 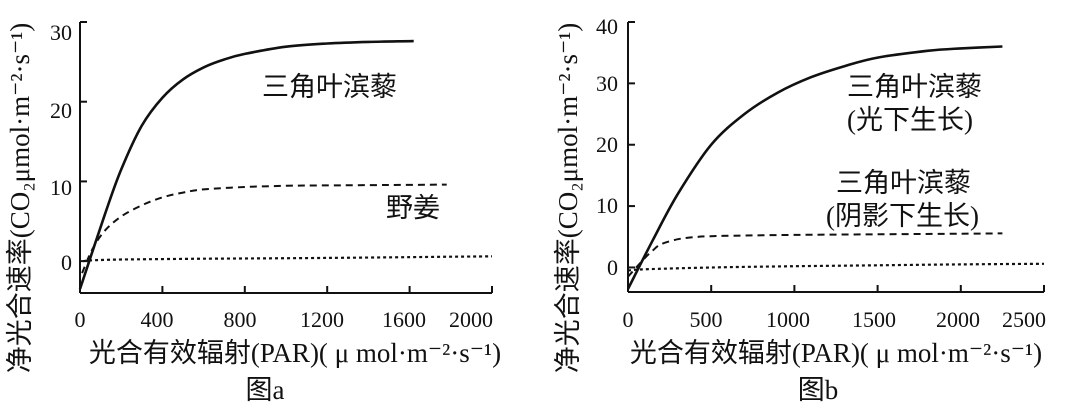 I want to click on chart-a-x-tick-label: 2000, so click(x=471, y=319).